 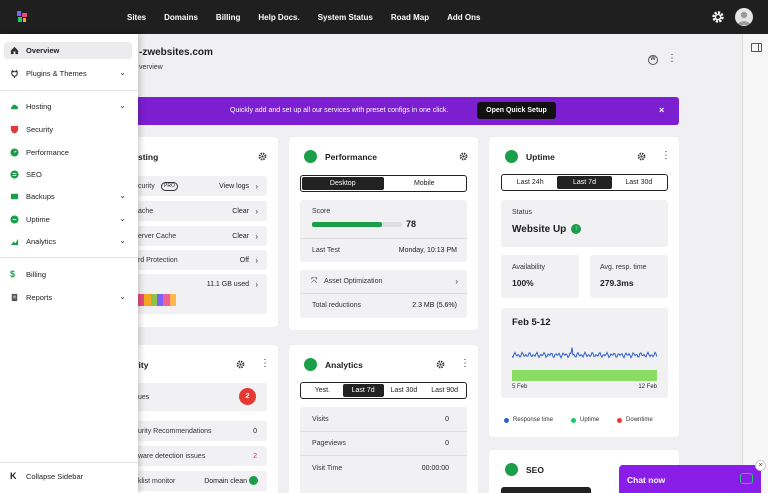 What do you see at coordinates (234, 186) in the screenshot?
I see `view-logs-link: View logs` at bounding box center [234, 186].